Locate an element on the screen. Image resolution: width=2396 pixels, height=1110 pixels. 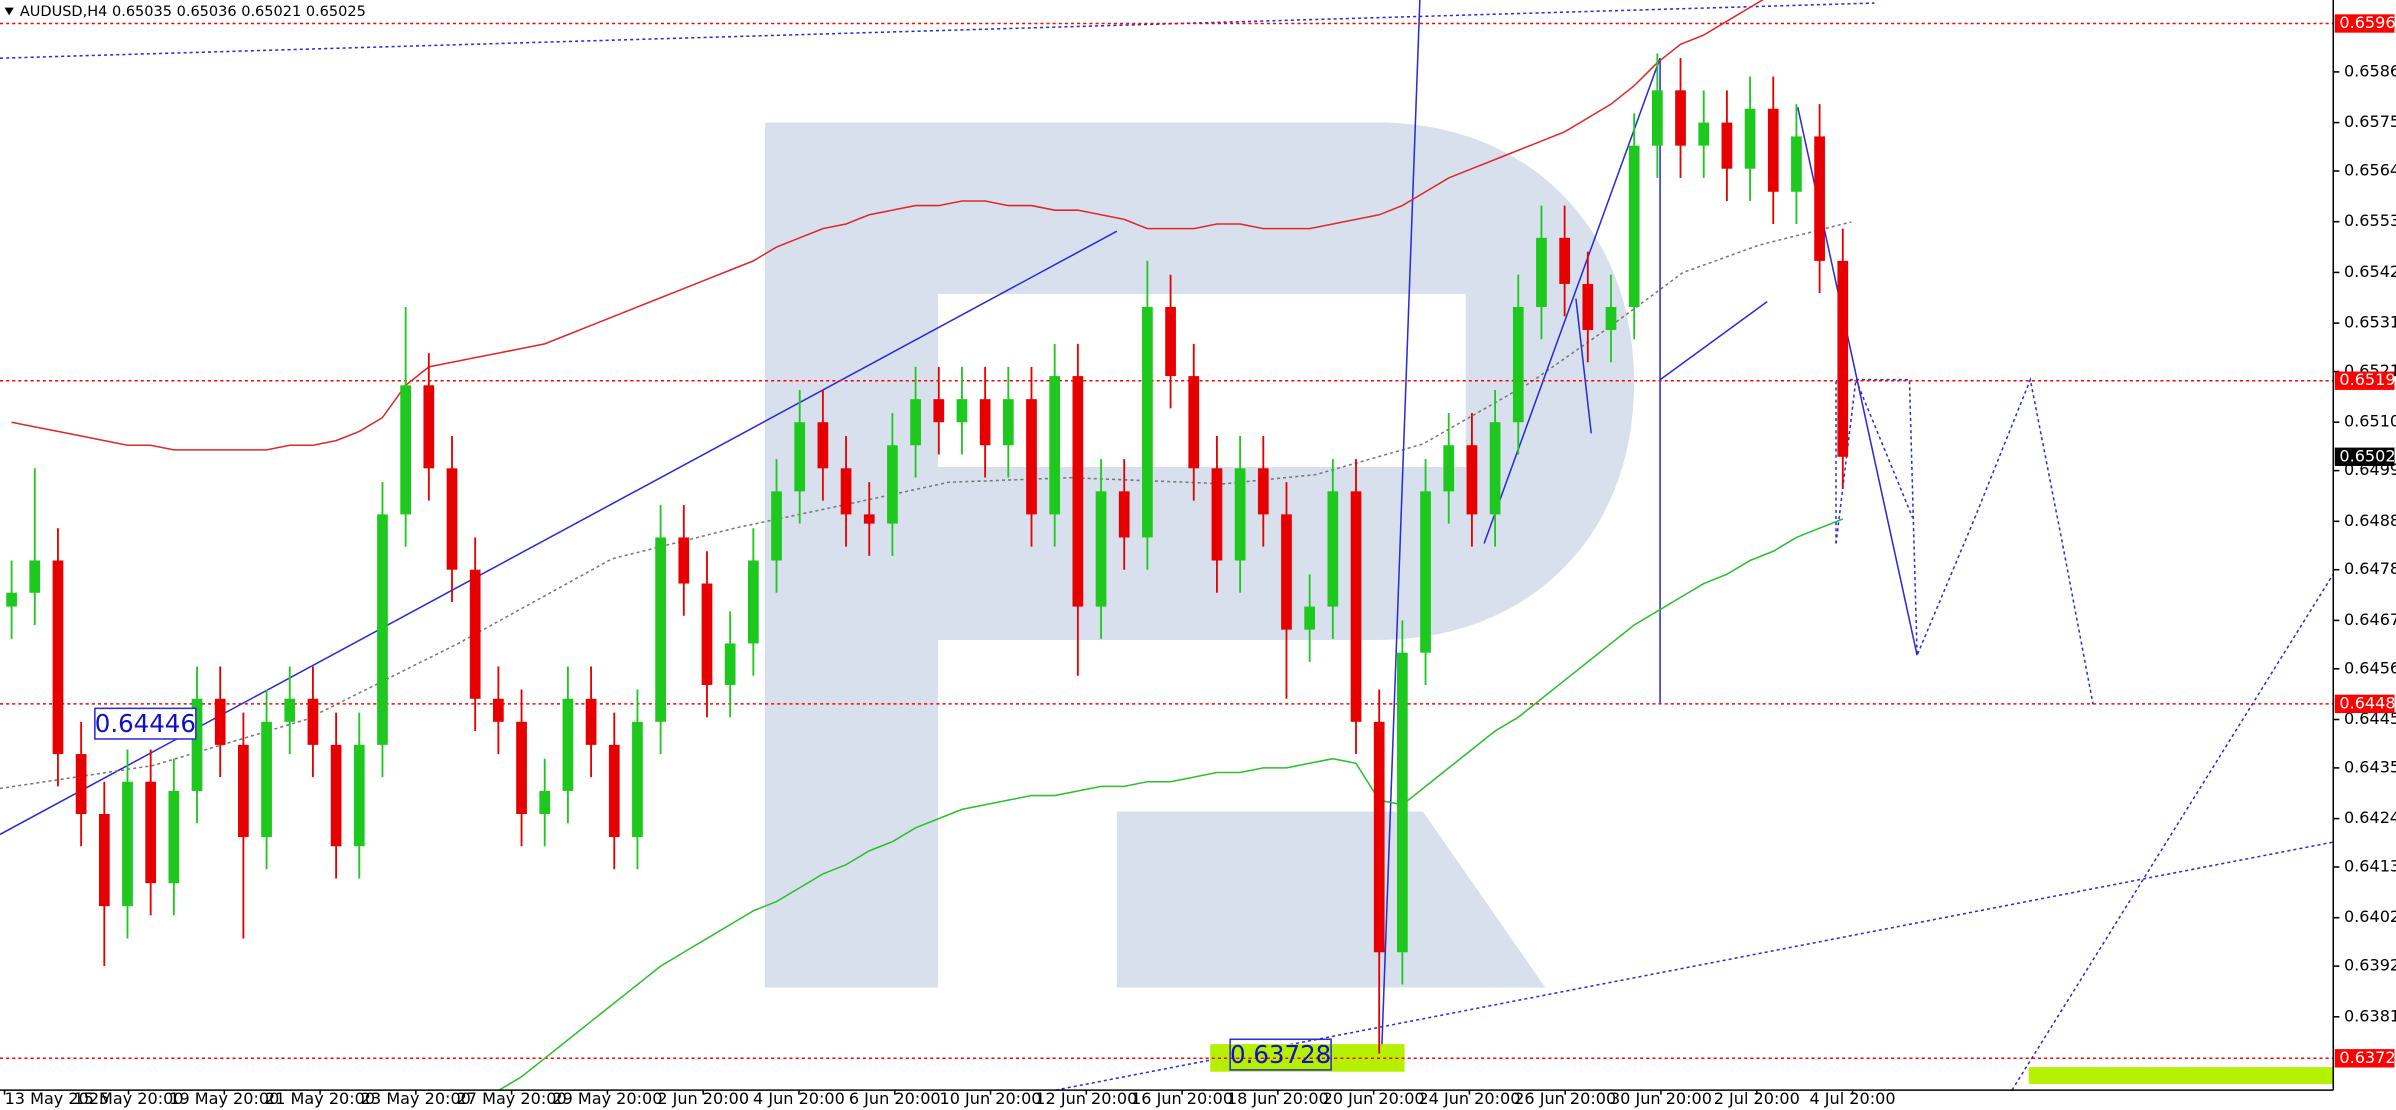
x-tick-label: 20 Jun 20:00 is located at coordinates (1374, 1098).